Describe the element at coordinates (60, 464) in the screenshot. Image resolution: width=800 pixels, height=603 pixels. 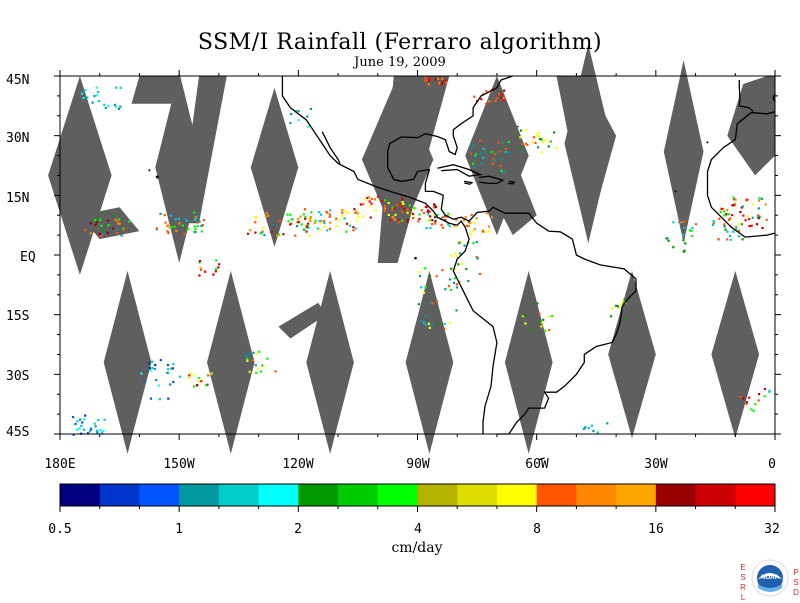
I see `lon-label-180e: 180E` at that location.